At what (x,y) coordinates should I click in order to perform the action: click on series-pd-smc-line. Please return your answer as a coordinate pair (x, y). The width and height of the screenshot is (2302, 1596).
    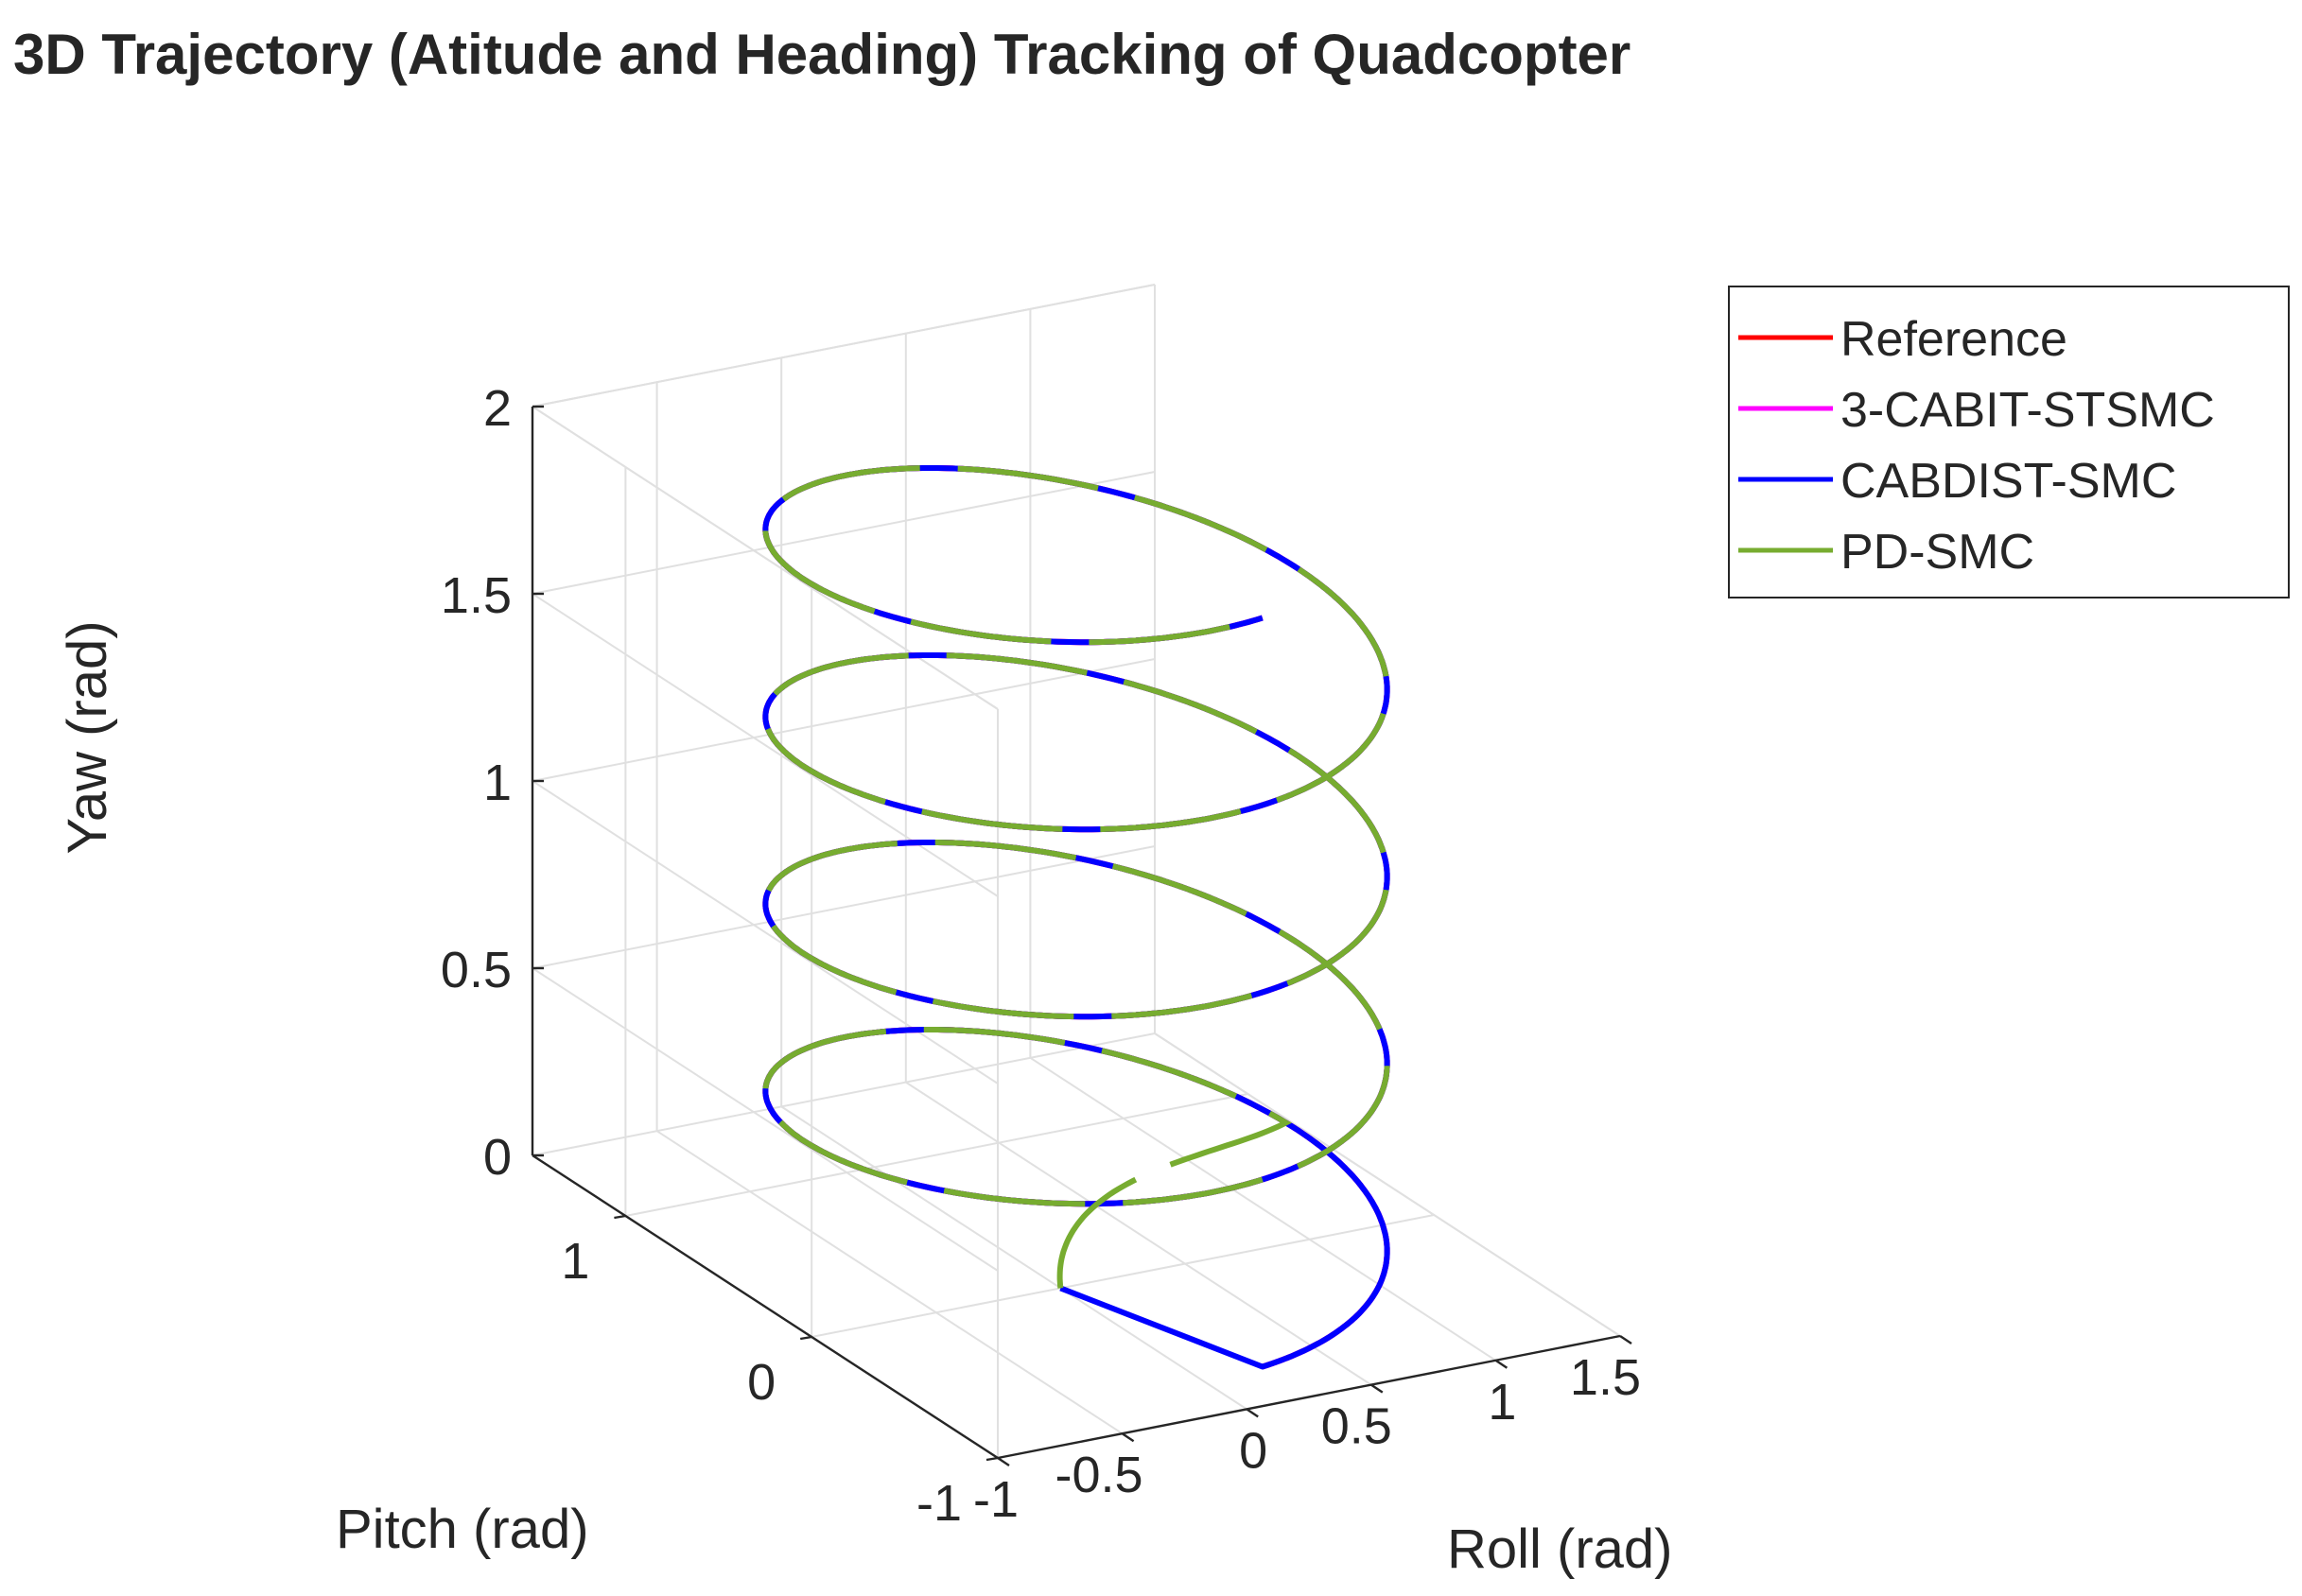
    Looking at the image, I should click on (1076, 877).